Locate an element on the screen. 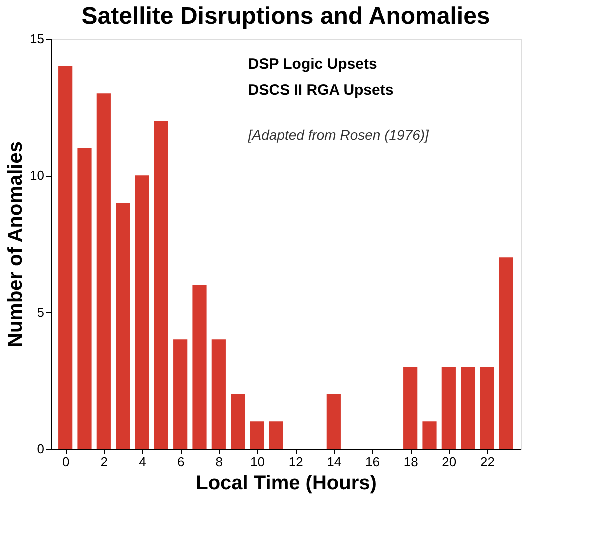 Image resolution: width=601 pixels, height=542 pixels. y-tick-label: 0 is located at coordinates (40, 449).